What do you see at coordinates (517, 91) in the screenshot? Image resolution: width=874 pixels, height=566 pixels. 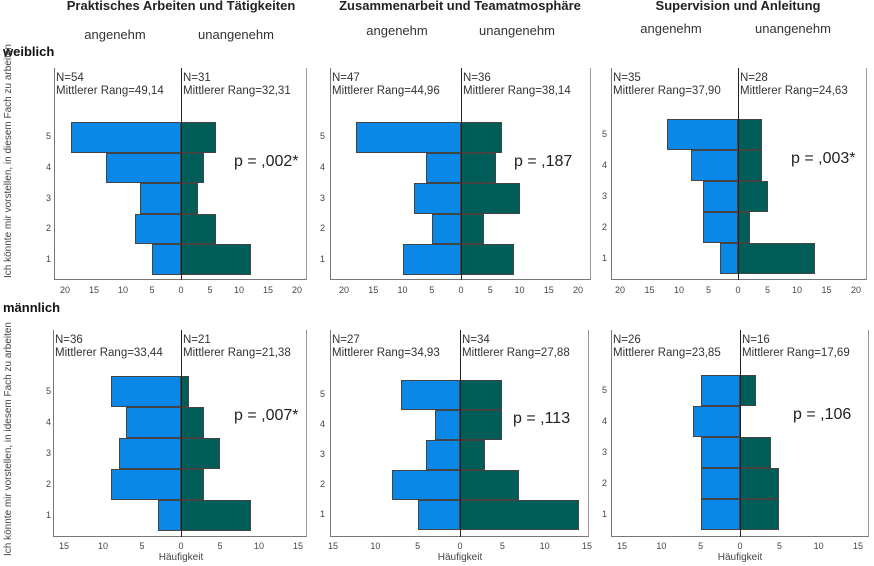 I see `rank-right: Mittlerer Rang=38,14` at bounding box center [517, 91].